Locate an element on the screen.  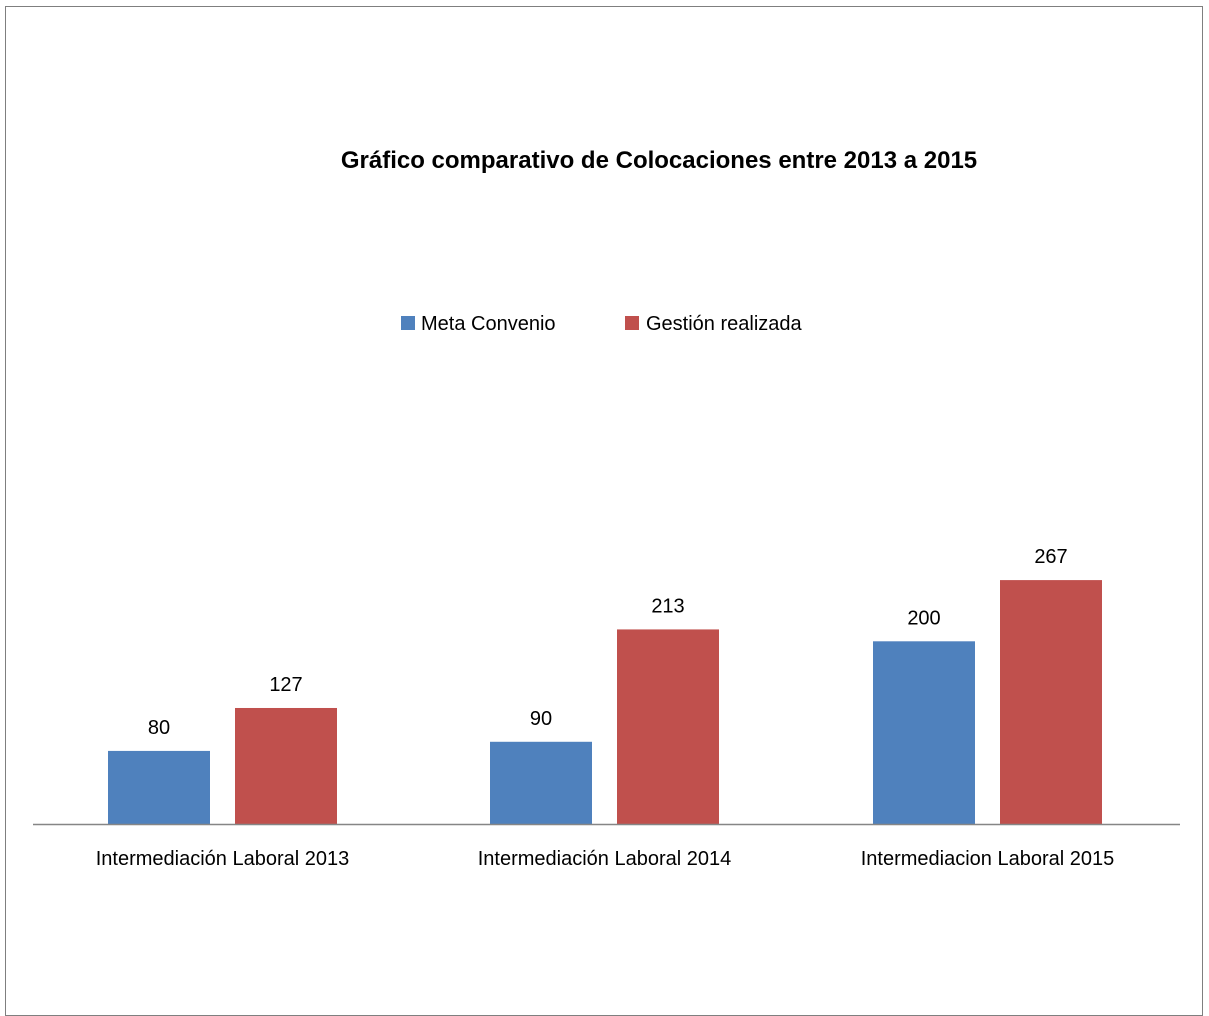
data-label-meta-convenio-3: 200 is located at coordinates (923, 618).